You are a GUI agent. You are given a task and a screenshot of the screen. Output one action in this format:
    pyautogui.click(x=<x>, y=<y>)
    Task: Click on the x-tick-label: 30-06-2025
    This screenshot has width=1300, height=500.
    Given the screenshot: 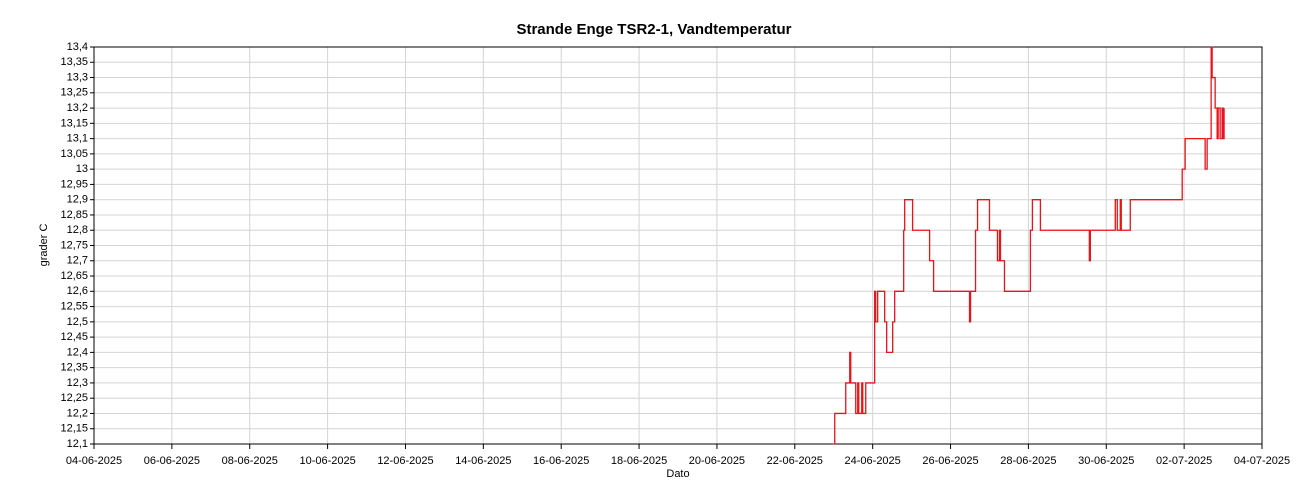 What is the action you would take?
    pyautogui.click(x=1106, y=461)
    